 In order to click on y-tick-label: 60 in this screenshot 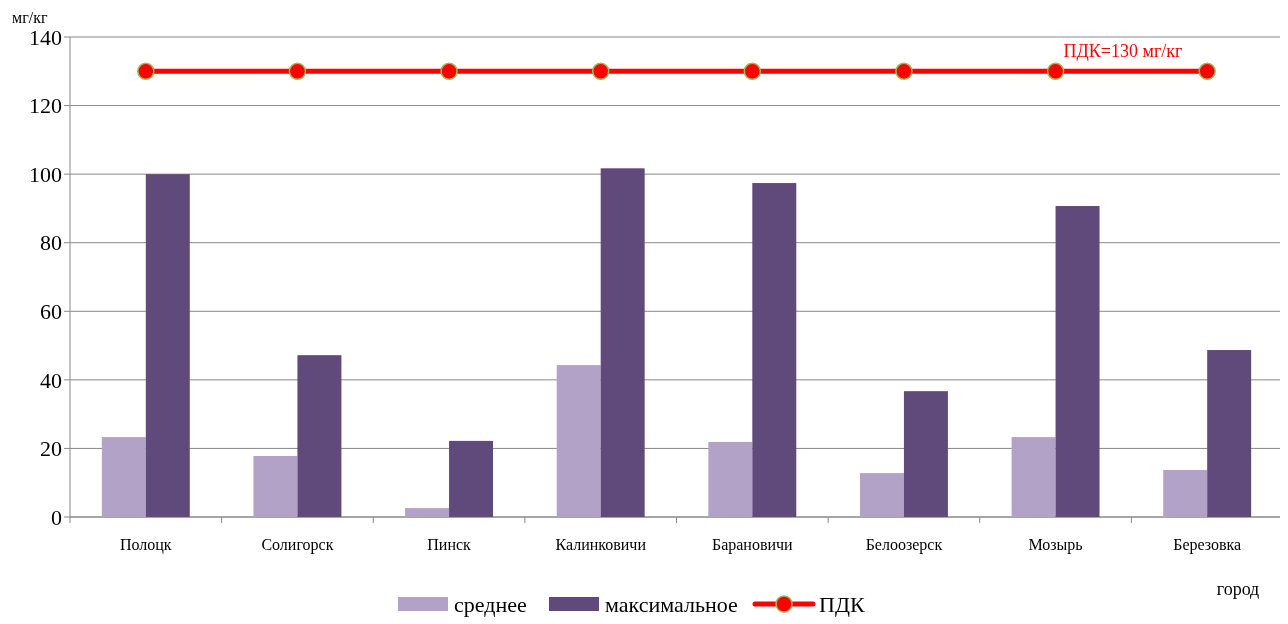, I will do `click(51, 311)`.